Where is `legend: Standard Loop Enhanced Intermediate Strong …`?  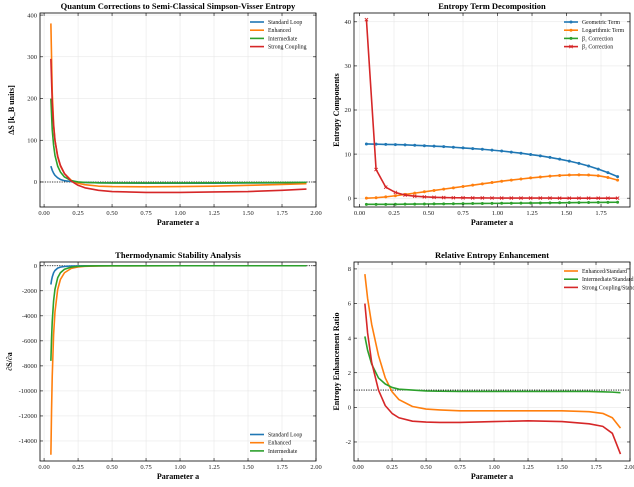
legend: Standard Loop Enhanced Intermediate Strong … is located at coordinates (278, 35).